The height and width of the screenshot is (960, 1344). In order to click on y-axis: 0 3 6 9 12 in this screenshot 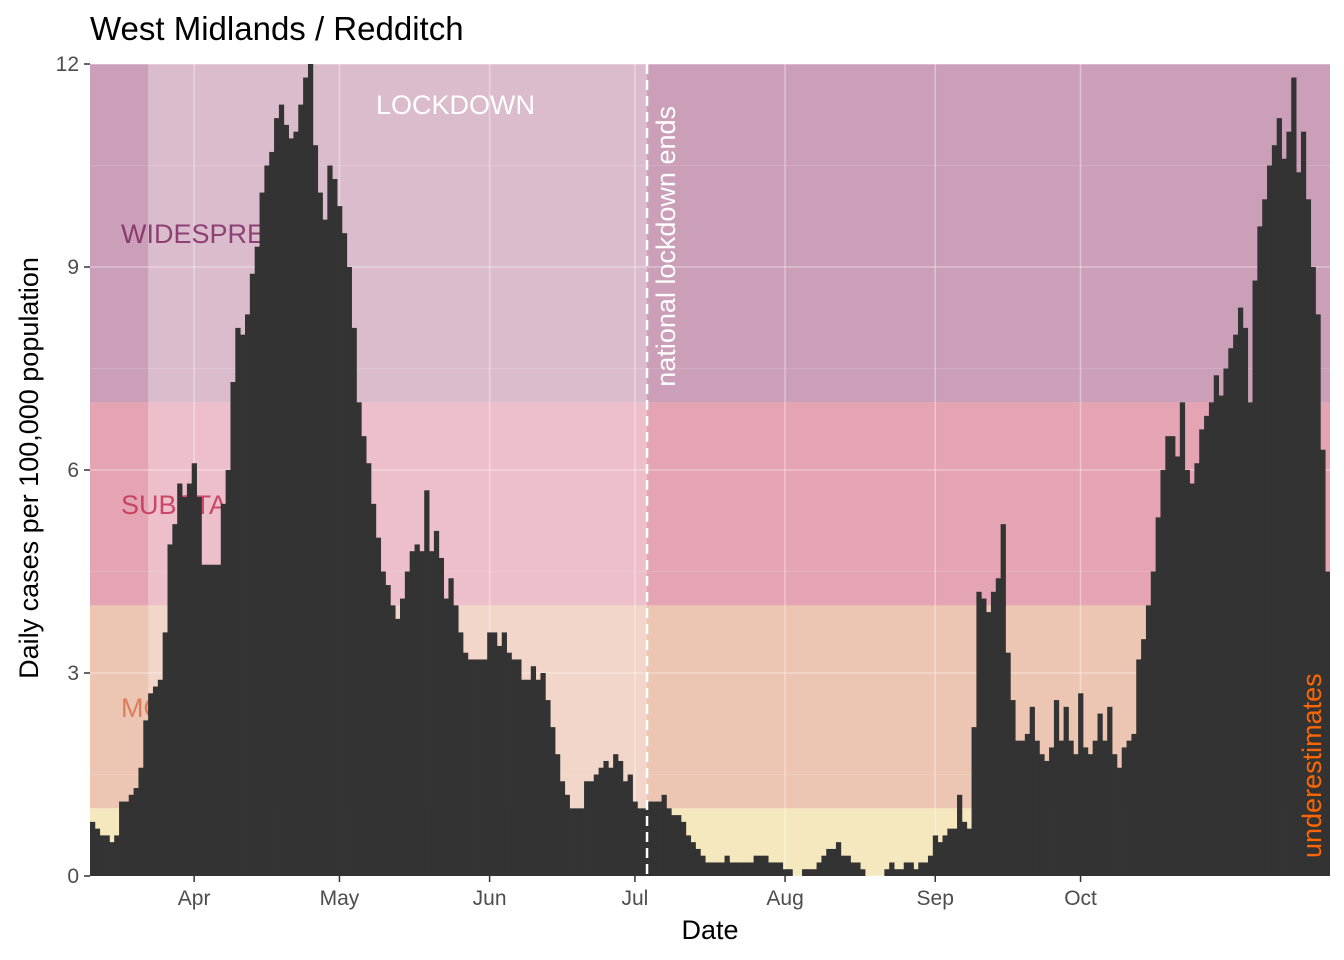, I will do `click(73, 470)`.